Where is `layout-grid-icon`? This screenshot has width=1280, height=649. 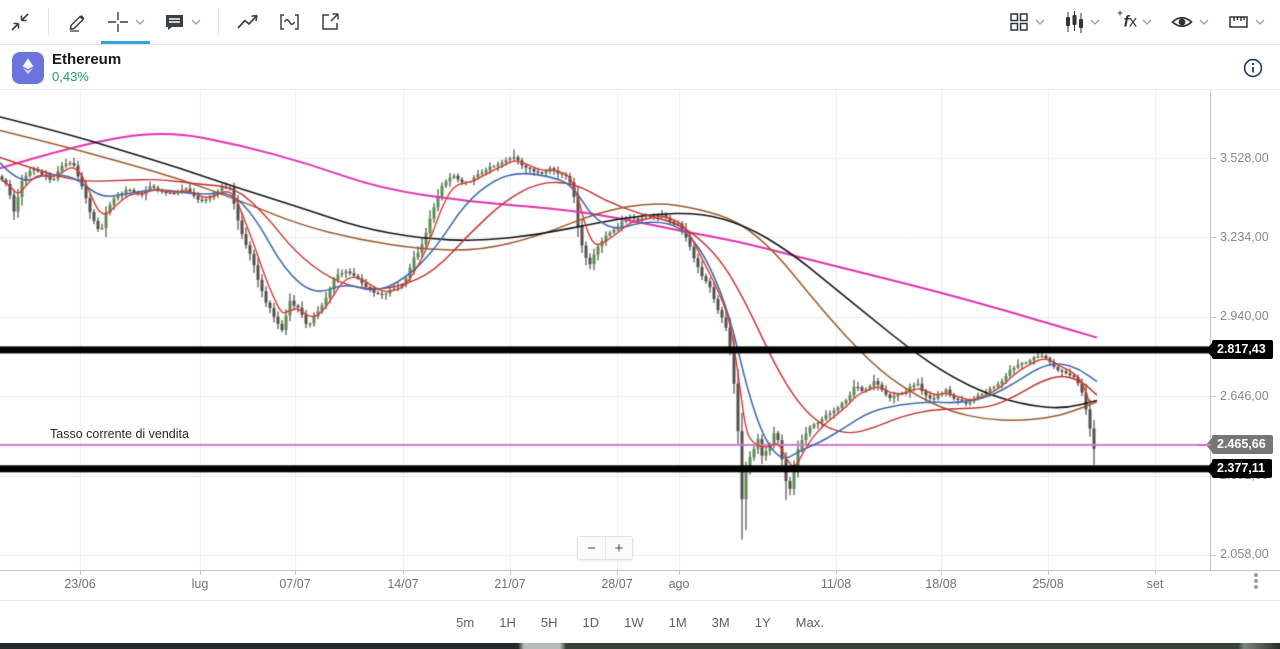
layout-grid-icon is located at coordinates (1019, 22).